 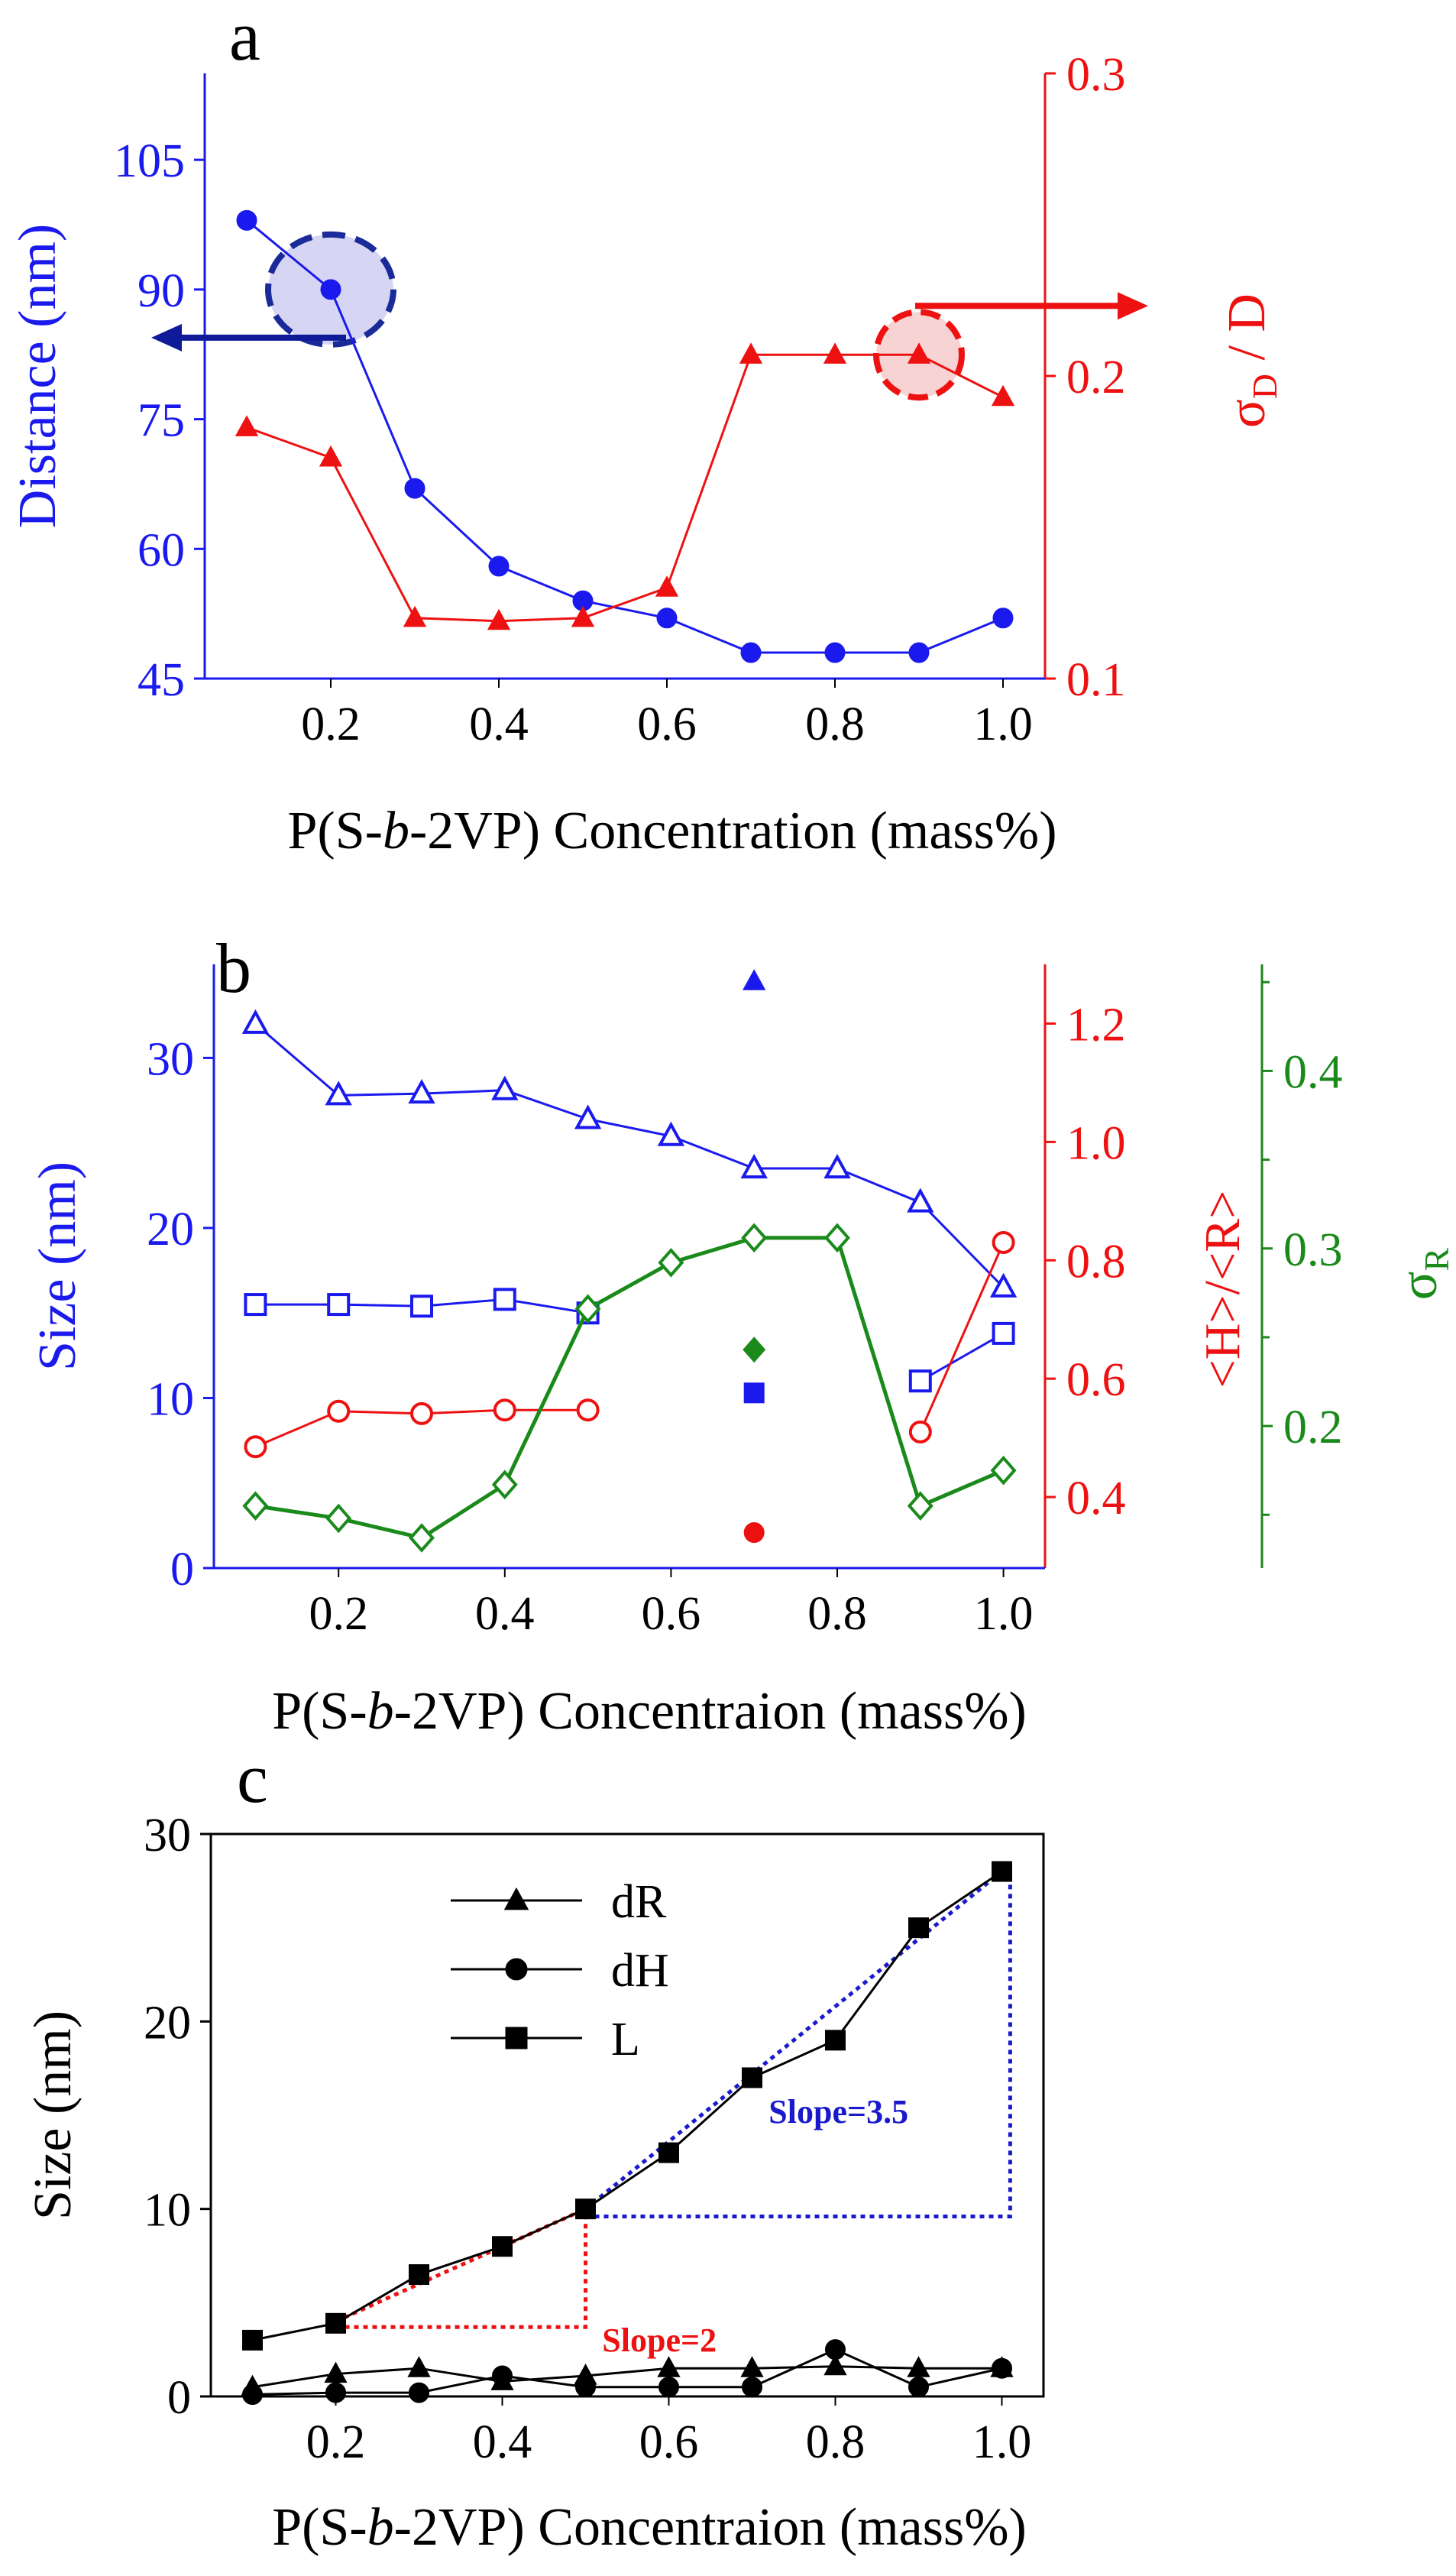 What do you see at coordinates (1002, 2442) in the screenshot?
I see `c-xtick-label-4: 1.0` at bounding box center [1002, 2442].